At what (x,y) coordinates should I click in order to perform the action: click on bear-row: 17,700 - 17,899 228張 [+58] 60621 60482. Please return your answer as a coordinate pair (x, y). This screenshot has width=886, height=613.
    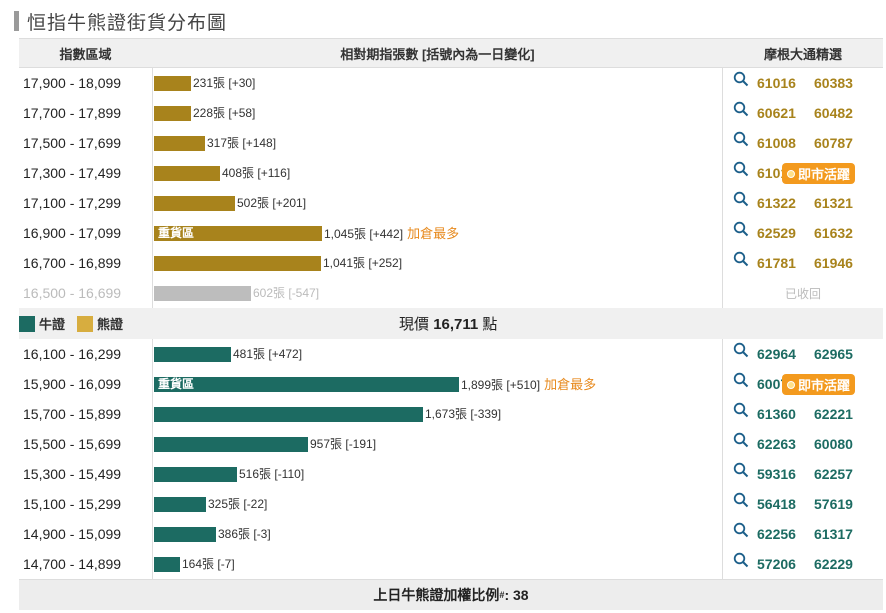
    Looking at the image, I should click on (451, 113).